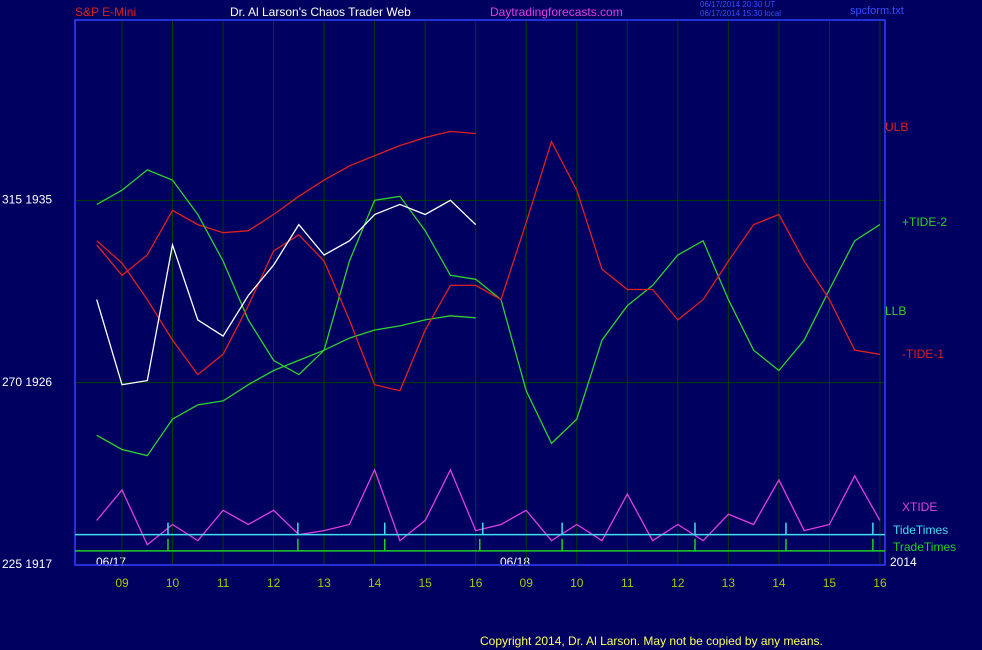  What do you see at coordinates (737, 4) in the screenshot?
I see `timestamp: 06/17/2014 20:30 UT` at bounding box center [737, 4].